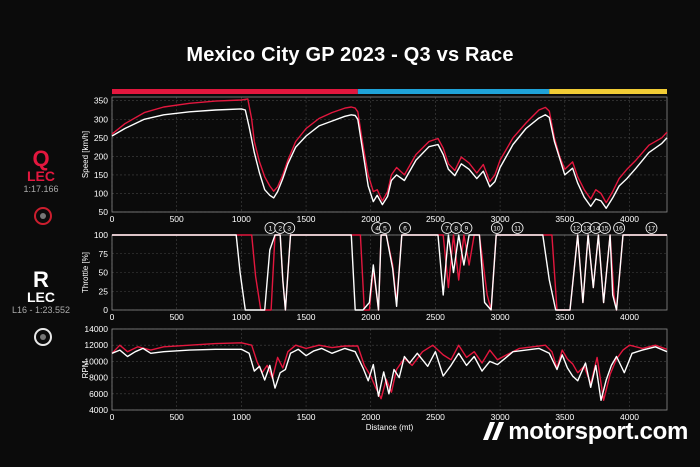 The height and width of the screenshot is (467, 700). Describe the element at coordinates (577, 229) in the screenshot. I see `corner-label-12: 12` at that location.